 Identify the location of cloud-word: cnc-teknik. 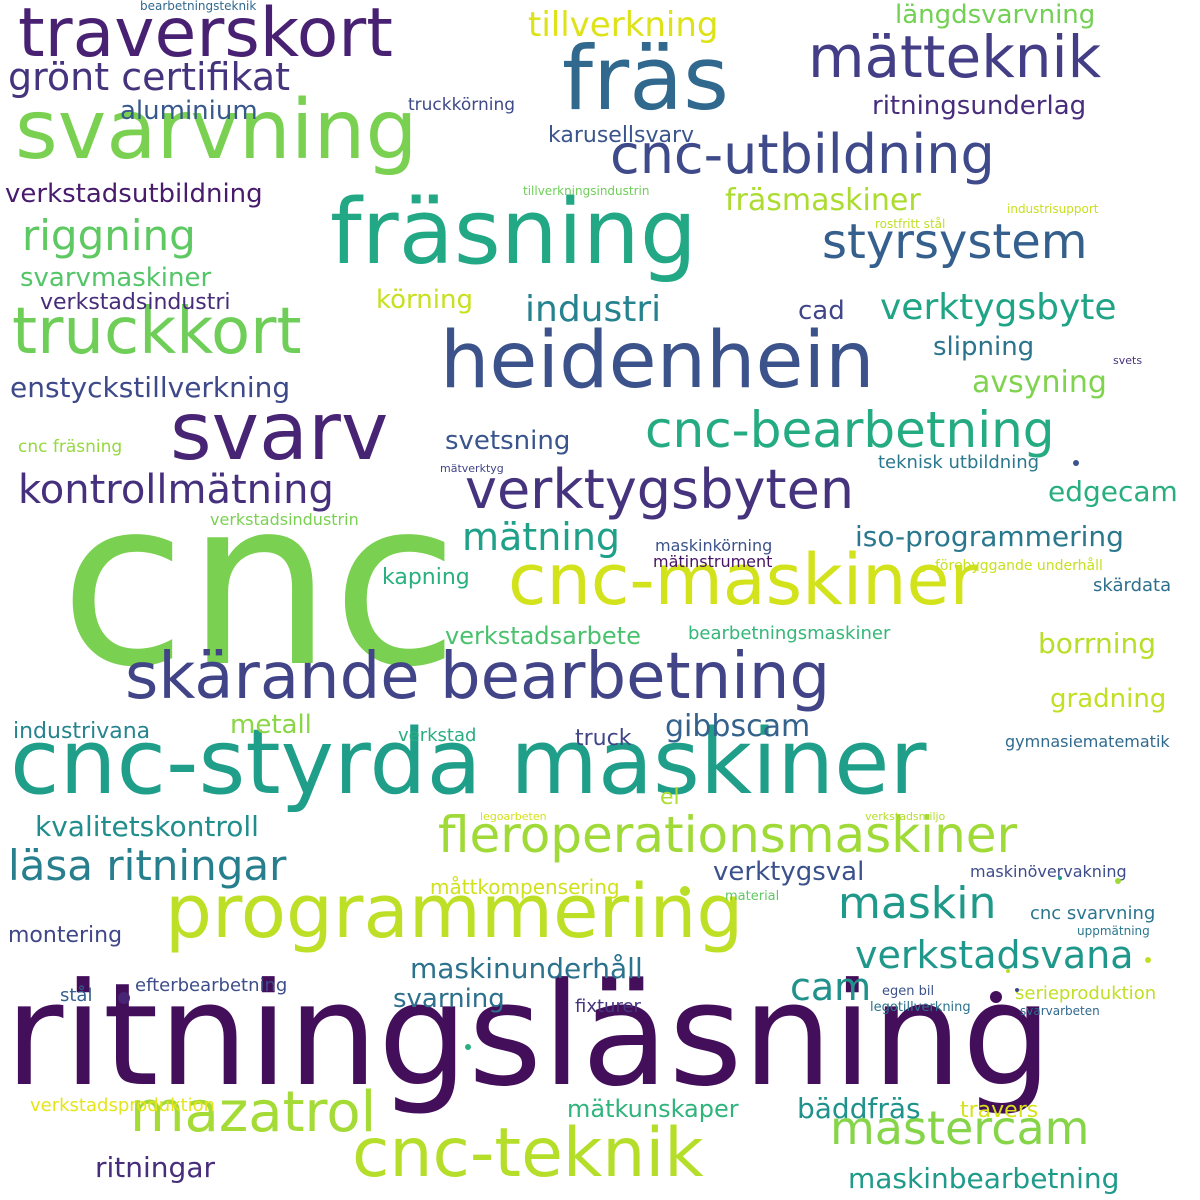
(528, 1153).